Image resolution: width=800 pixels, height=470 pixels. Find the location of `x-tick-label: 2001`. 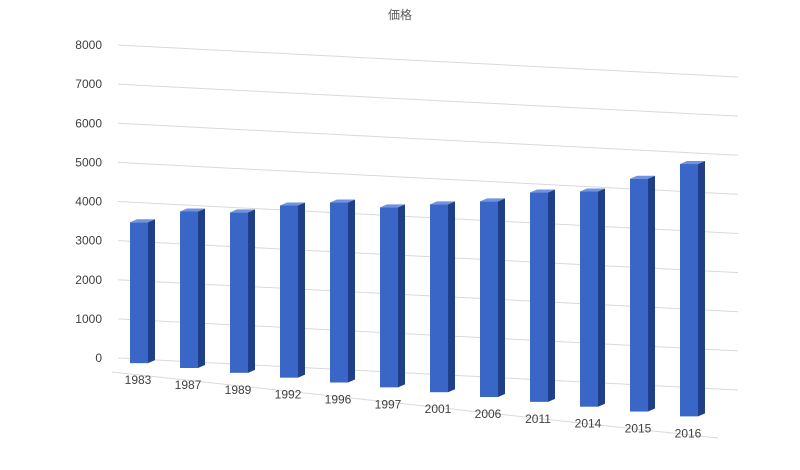

x-tick-label: 2001 is located at coordinates (438, 409).